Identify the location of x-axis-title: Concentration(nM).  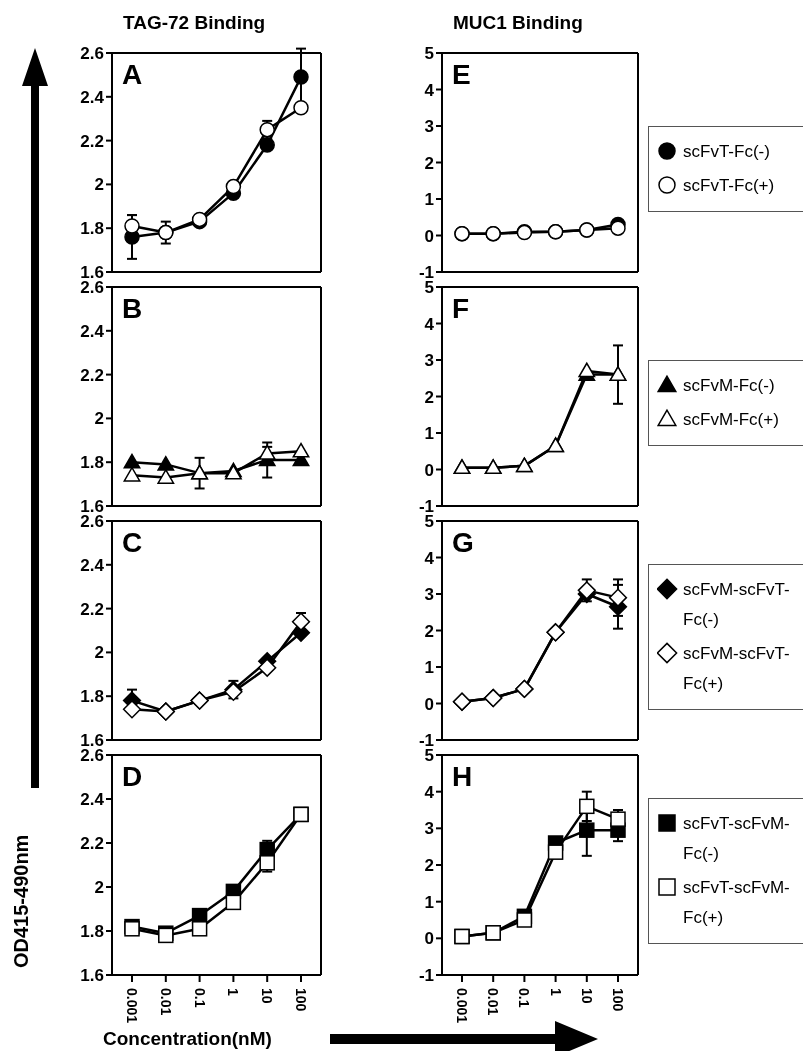
(187, 1039).